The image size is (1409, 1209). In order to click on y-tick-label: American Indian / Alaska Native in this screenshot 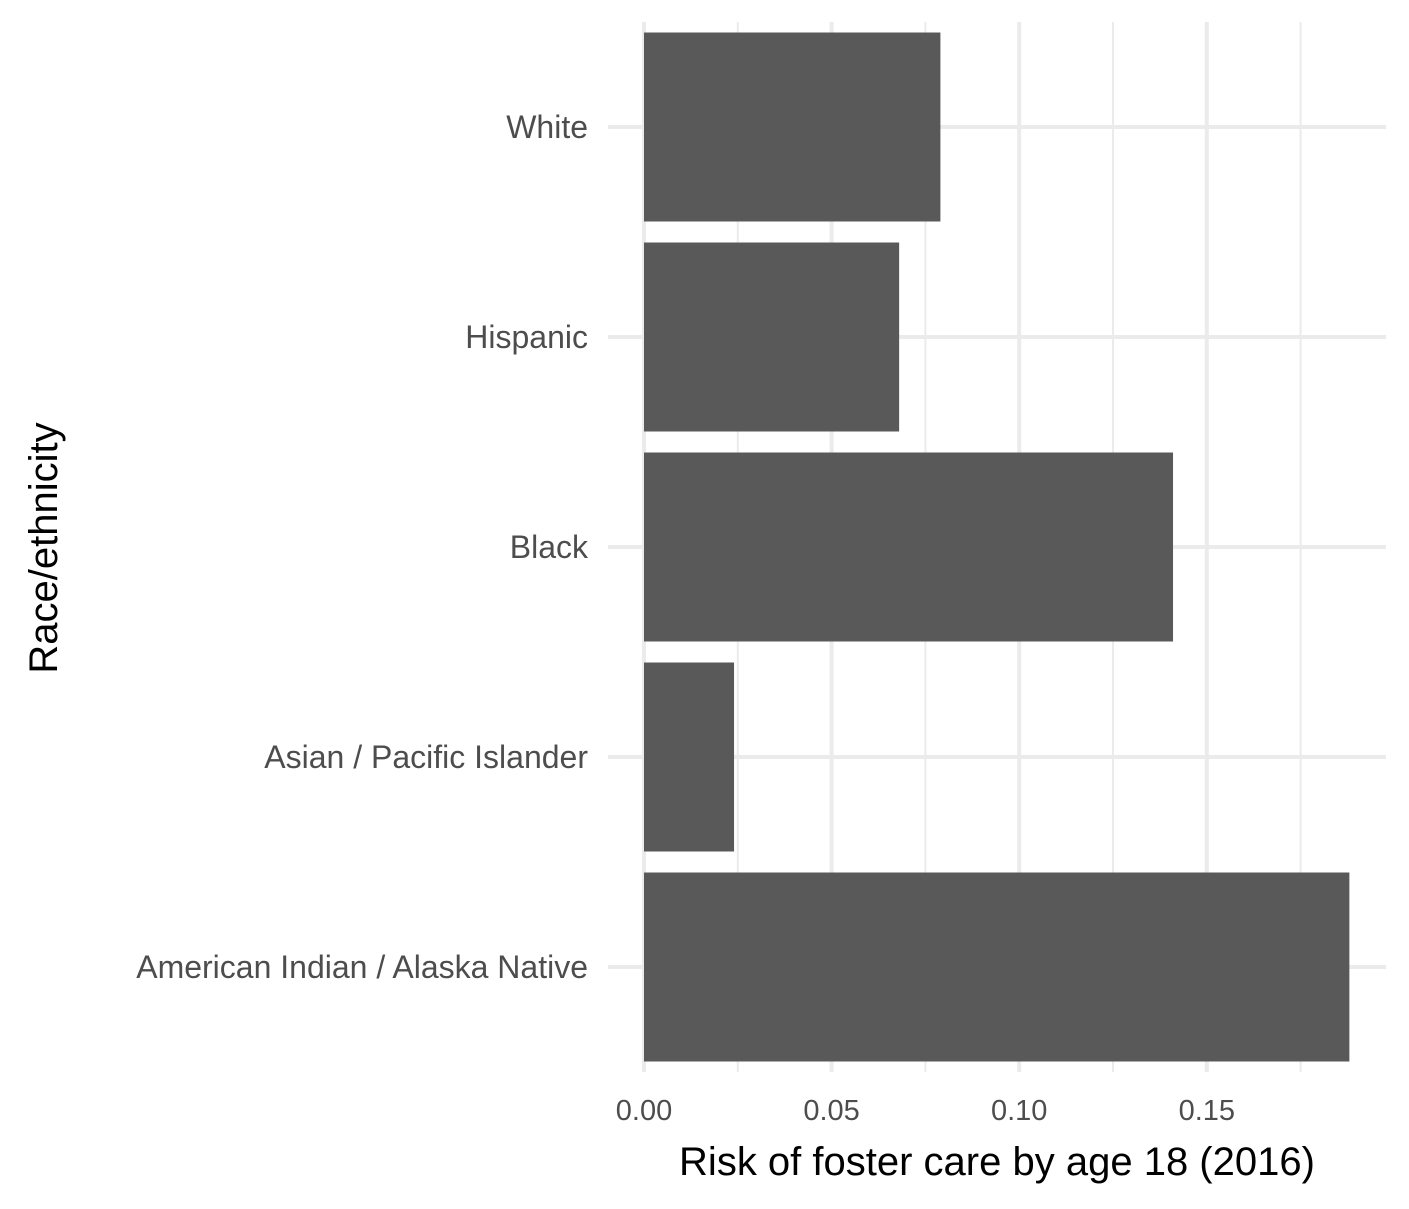, I will do `click(362, 967)`.